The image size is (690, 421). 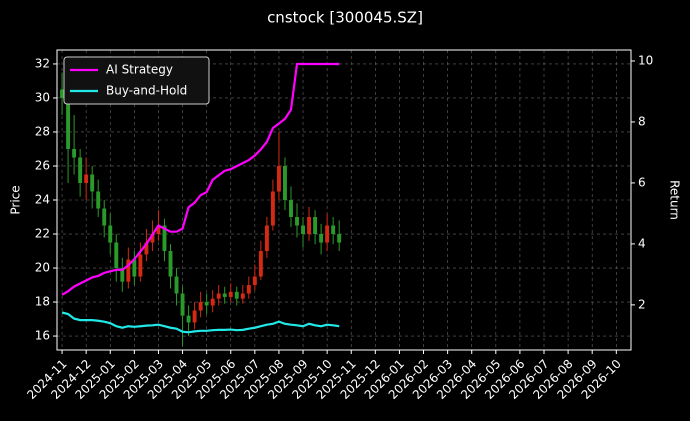 I want to click on y-tick-label: 26, so click(x=42, y=165).